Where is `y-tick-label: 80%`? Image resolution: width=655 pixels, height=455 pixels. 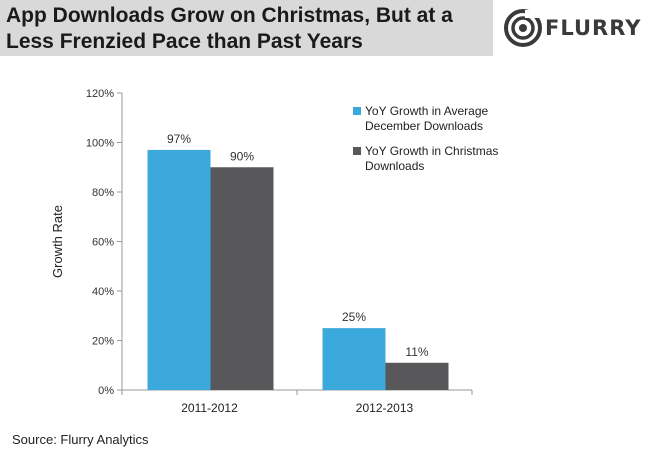 y-tick-label: 80% is located at coordinates (103, 193).